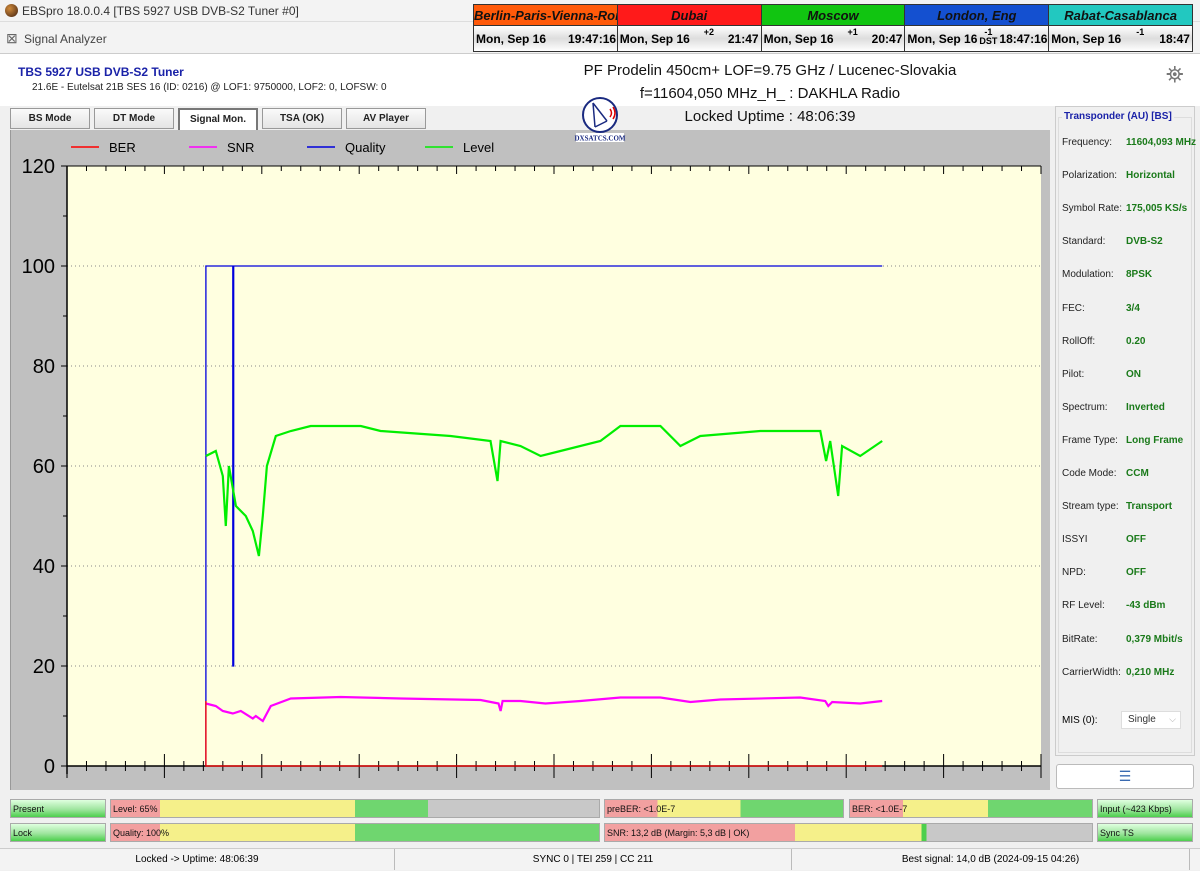 The image size is (1200, 871). What do you see at coordinates (1145, 832) in the screenshot?
I see `sync-indicator: Sync TS` at bounding box center [1145, 832].